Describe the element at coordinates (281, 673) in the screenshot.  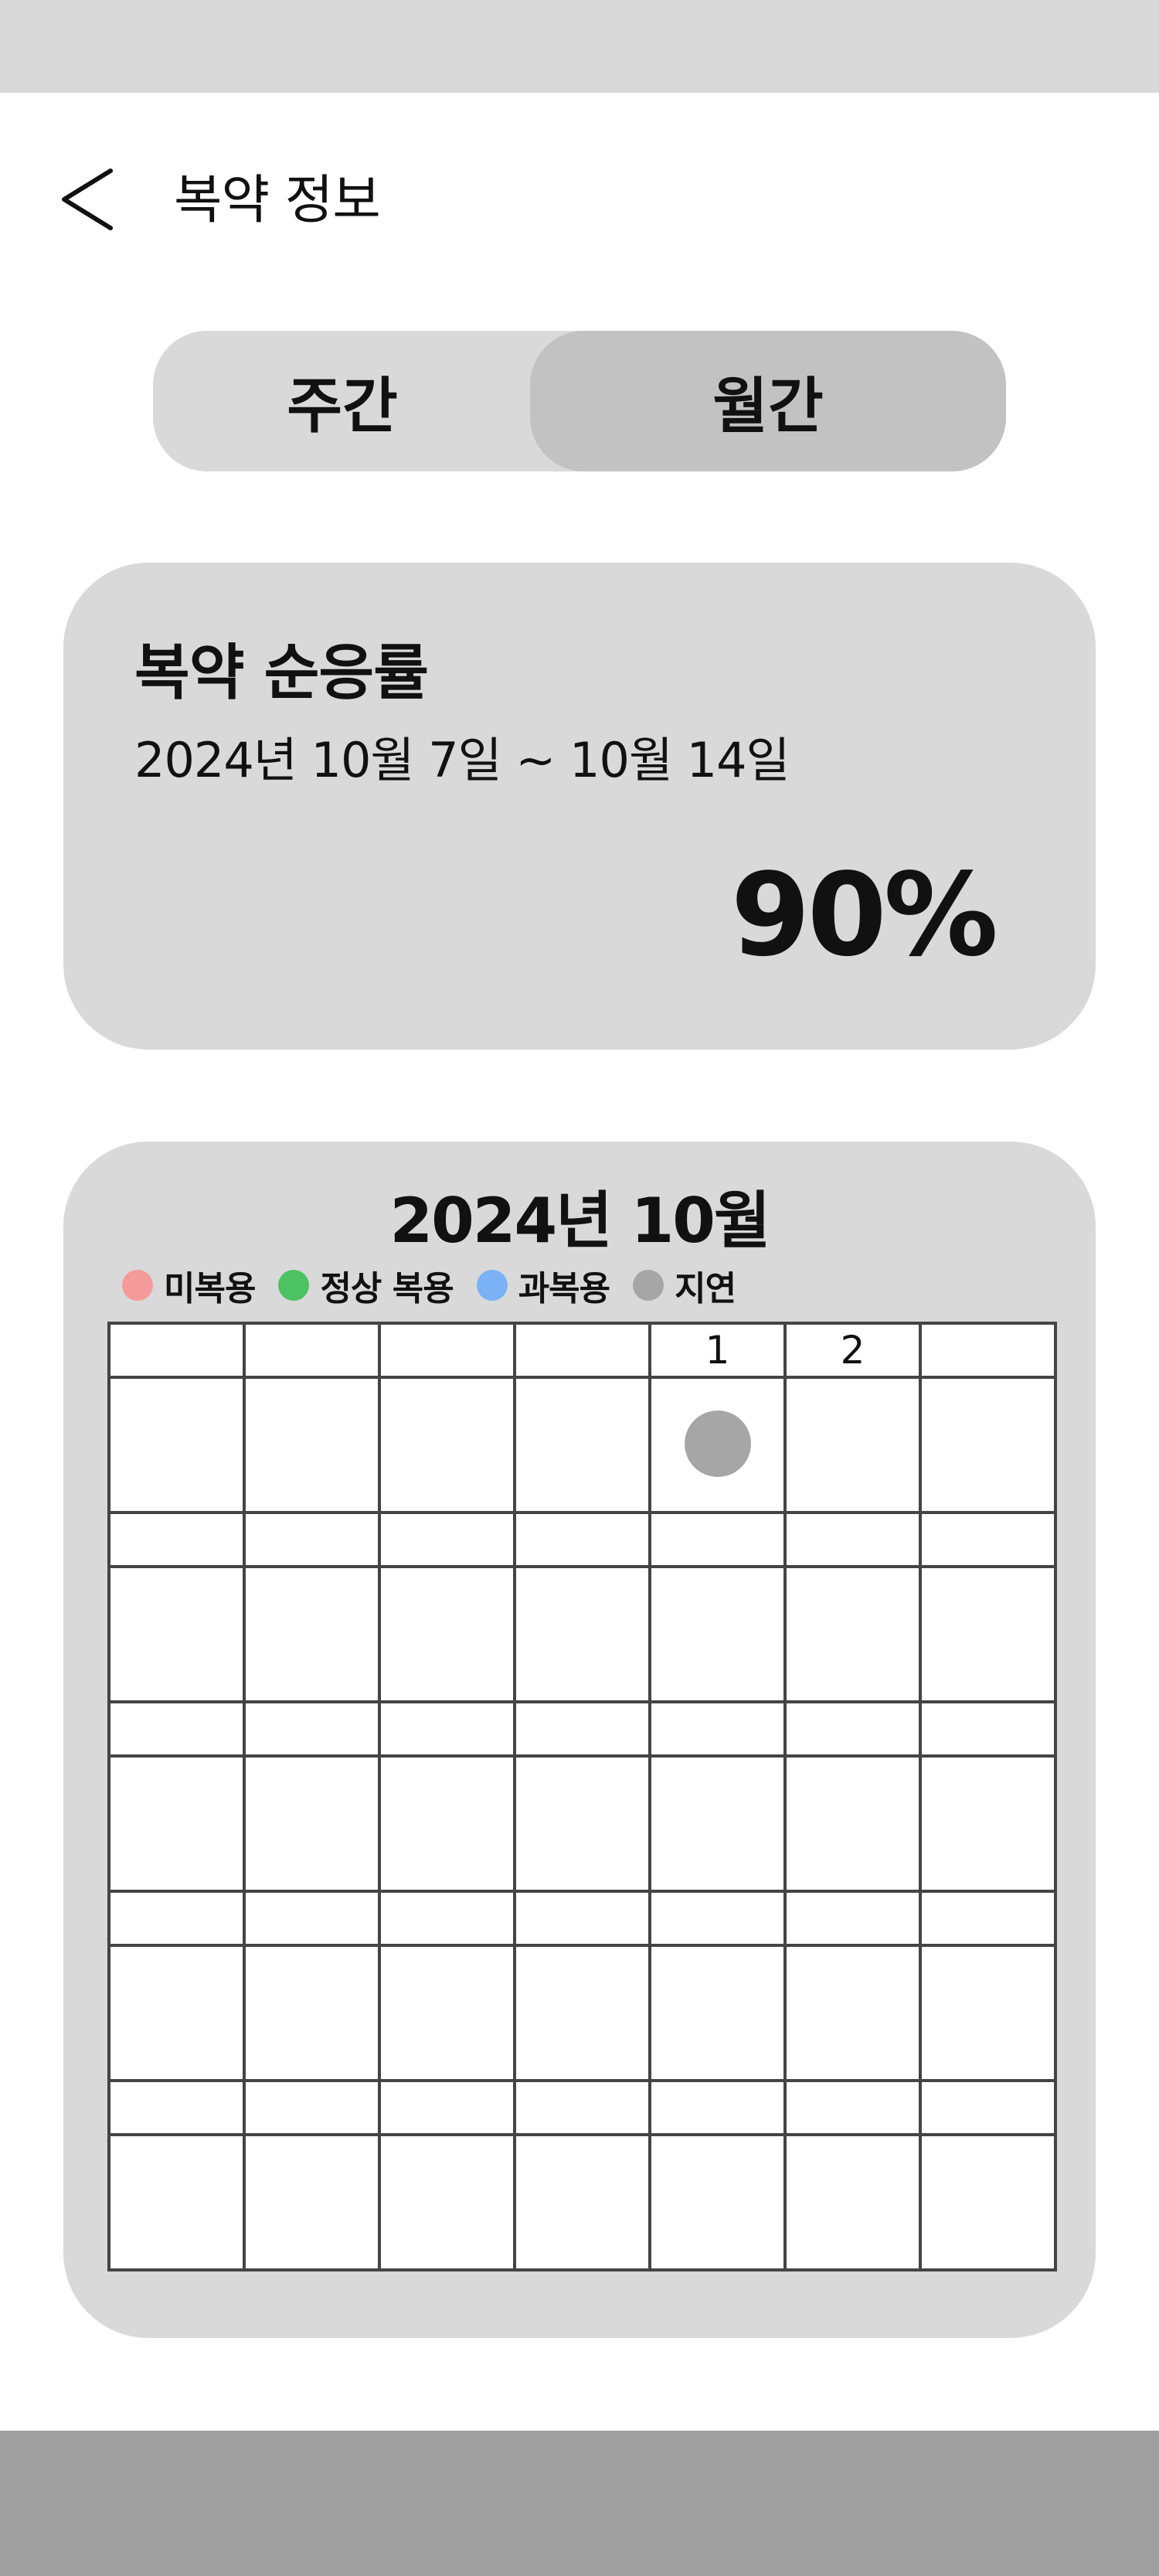
I see `adherence-title: 복약 순응률` at that location.